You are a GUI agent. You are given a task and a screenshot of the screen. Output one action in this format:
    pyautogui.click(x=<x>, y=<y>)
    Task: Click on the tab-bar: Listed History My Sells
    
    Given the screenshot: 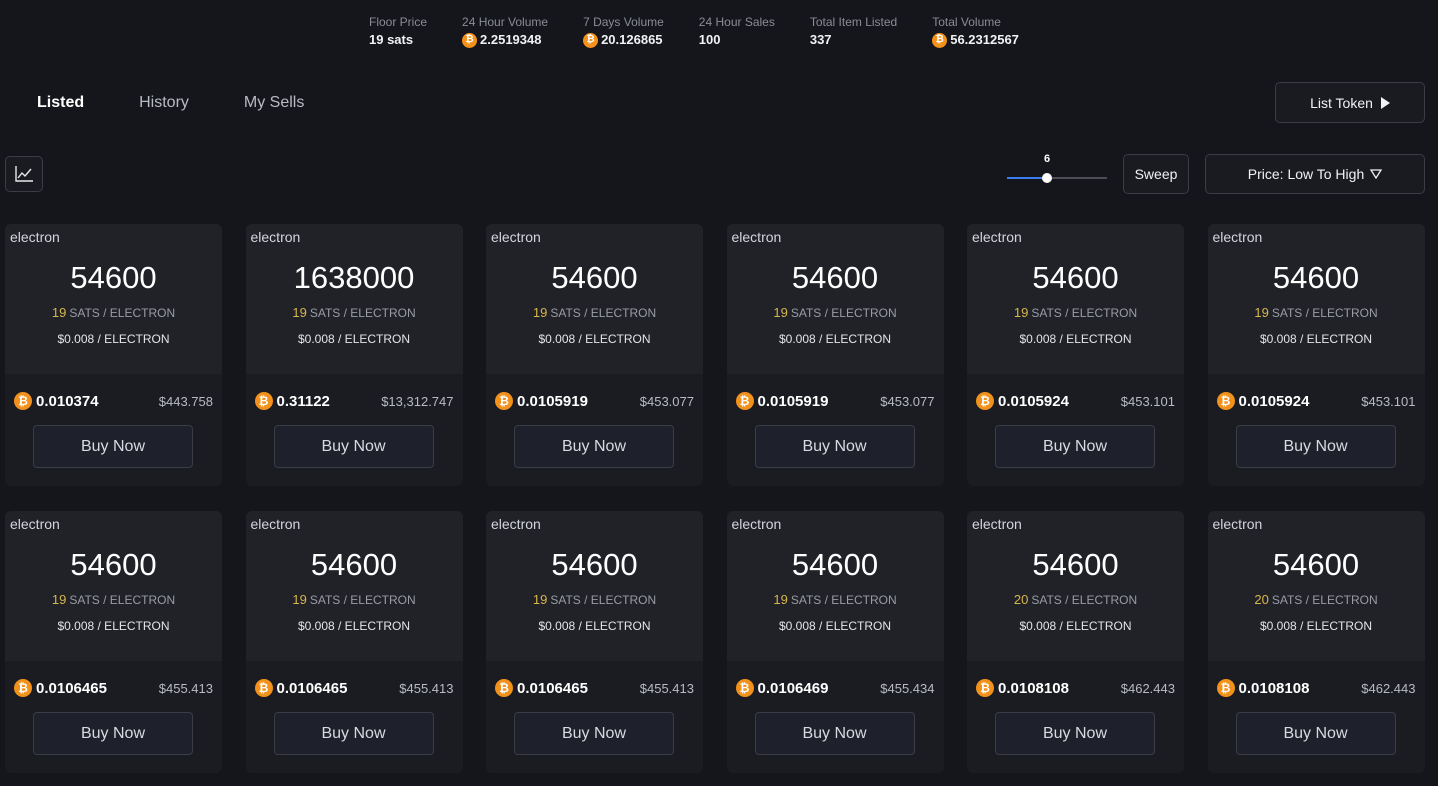 What is the action you would take?
    pyautogui.click(x=198, y=103)
    